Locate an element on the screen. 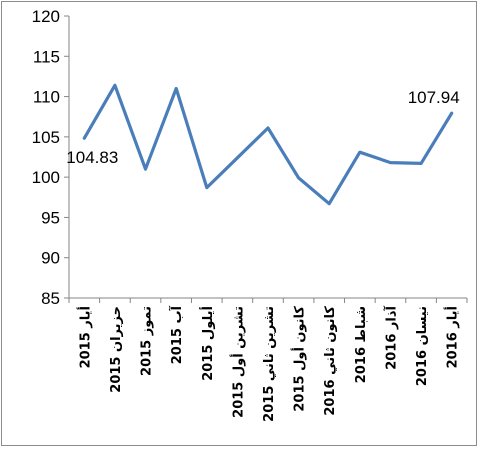  x-tick-label: آب 2015 is located at coordinates (176, 334).